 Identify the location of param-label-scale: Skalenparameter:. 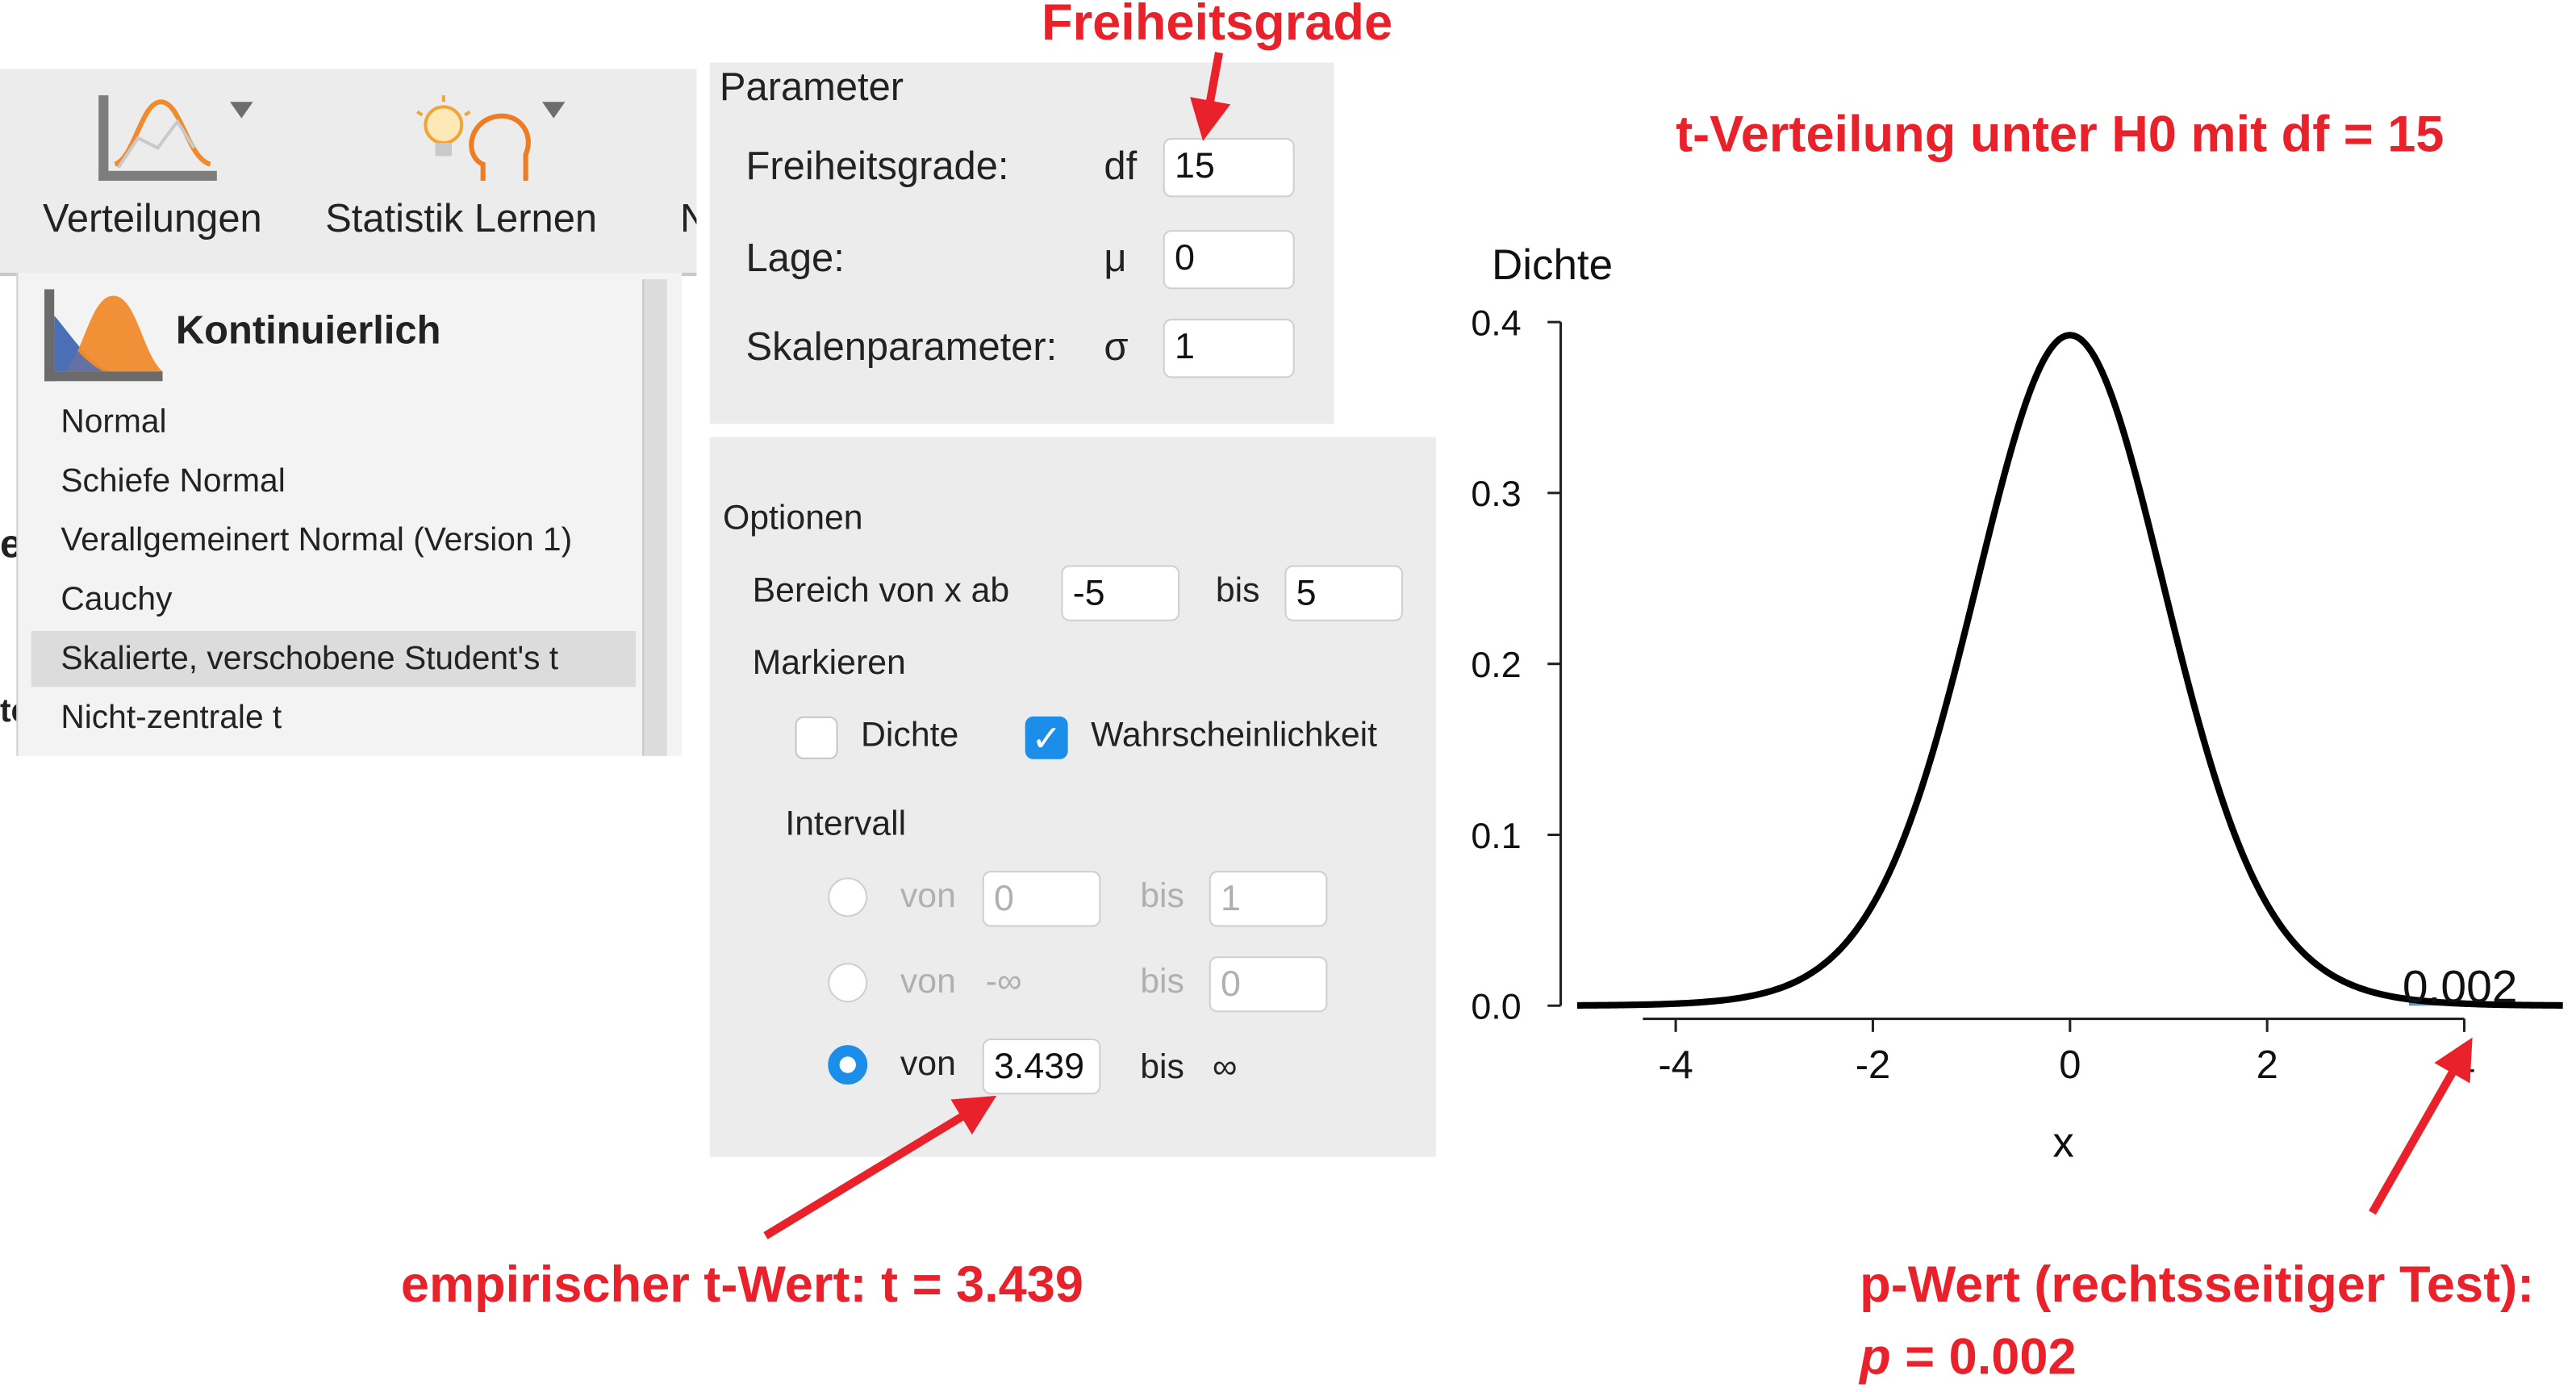
(901, 347).